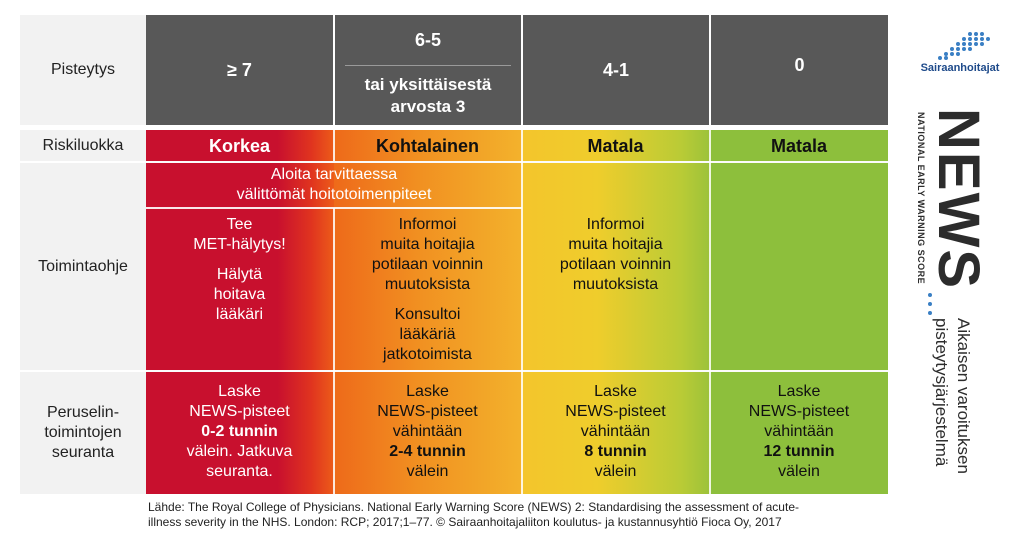 The height and width of the screenshot is (537, 1024). Describe the element at coordinates (239, 274) in the screenshot. I see `instruction-line: Hälytä` at that location.